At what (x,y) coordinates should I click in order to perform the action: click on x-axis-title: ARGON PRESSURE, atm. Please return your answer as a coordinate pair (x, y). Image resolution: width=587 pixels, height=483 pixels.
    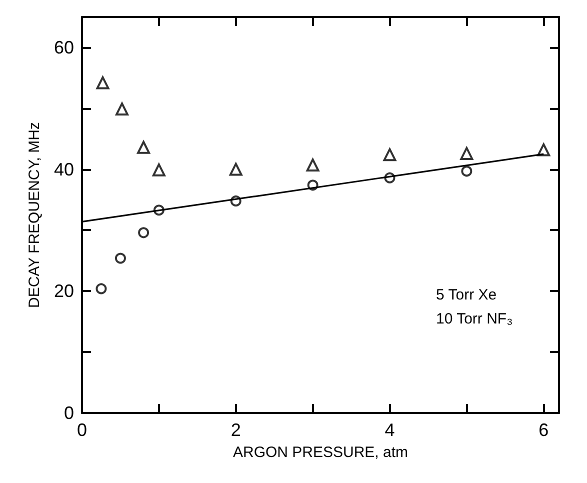
    Looking at the image, I should click on (320, 452).